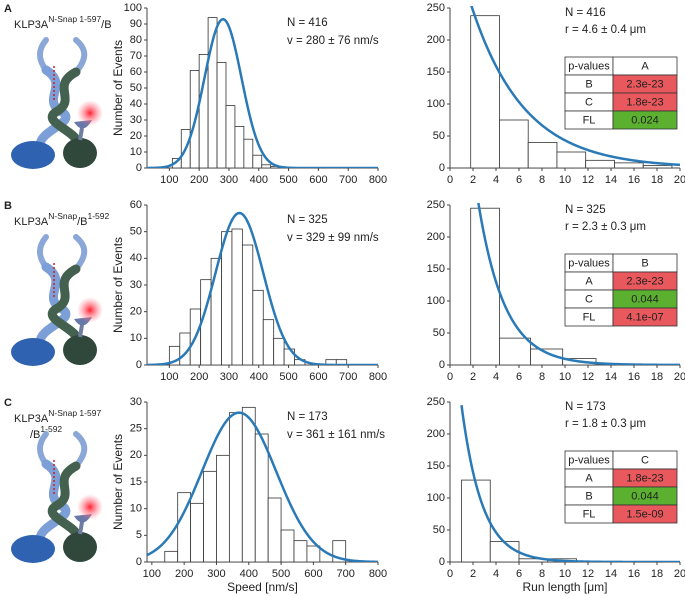 The image size is (685, 596). I want to click on y-tick-label: 25, so click(136, 429).